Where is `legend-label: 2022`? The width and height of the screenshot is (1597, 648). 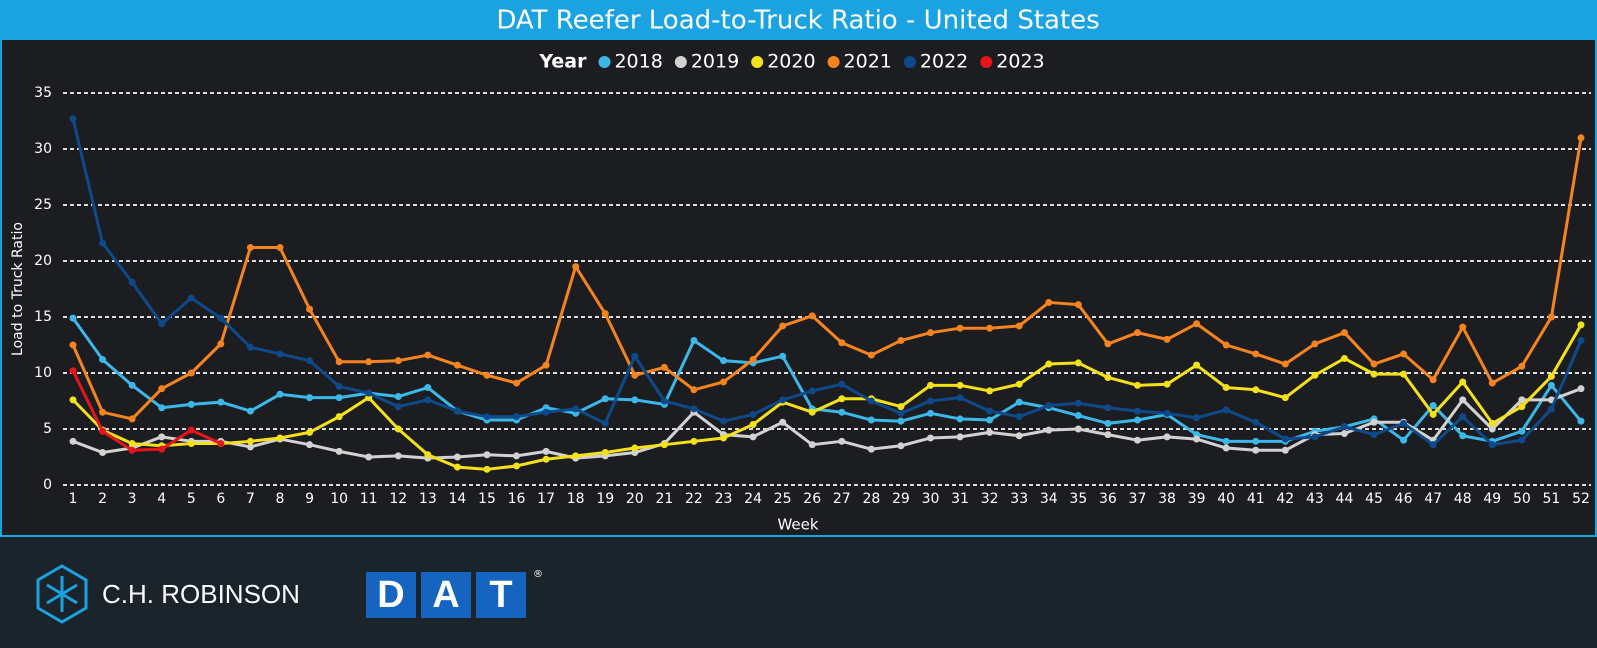
legend-label: 2022 is located at coordinates (944, 62).